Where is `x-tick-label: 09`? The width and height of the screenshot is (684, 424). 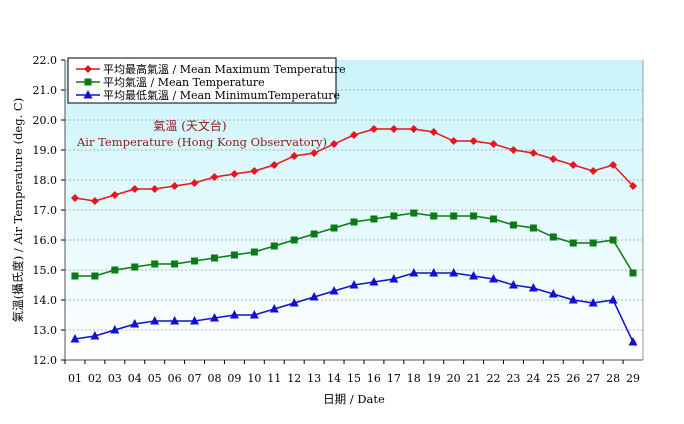
x-tick-label: 09 is located at coordinates (234, 378).